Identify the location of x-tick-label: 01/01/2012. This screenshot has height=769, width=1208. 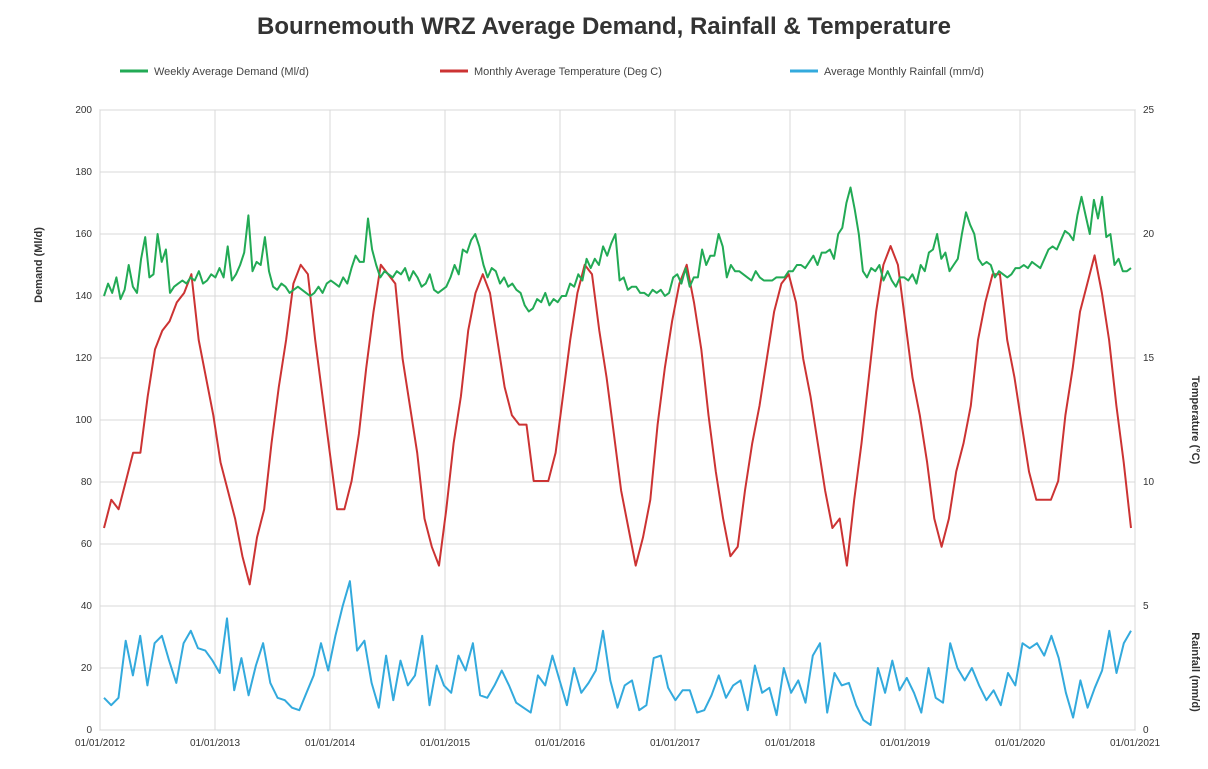
(100, 743).